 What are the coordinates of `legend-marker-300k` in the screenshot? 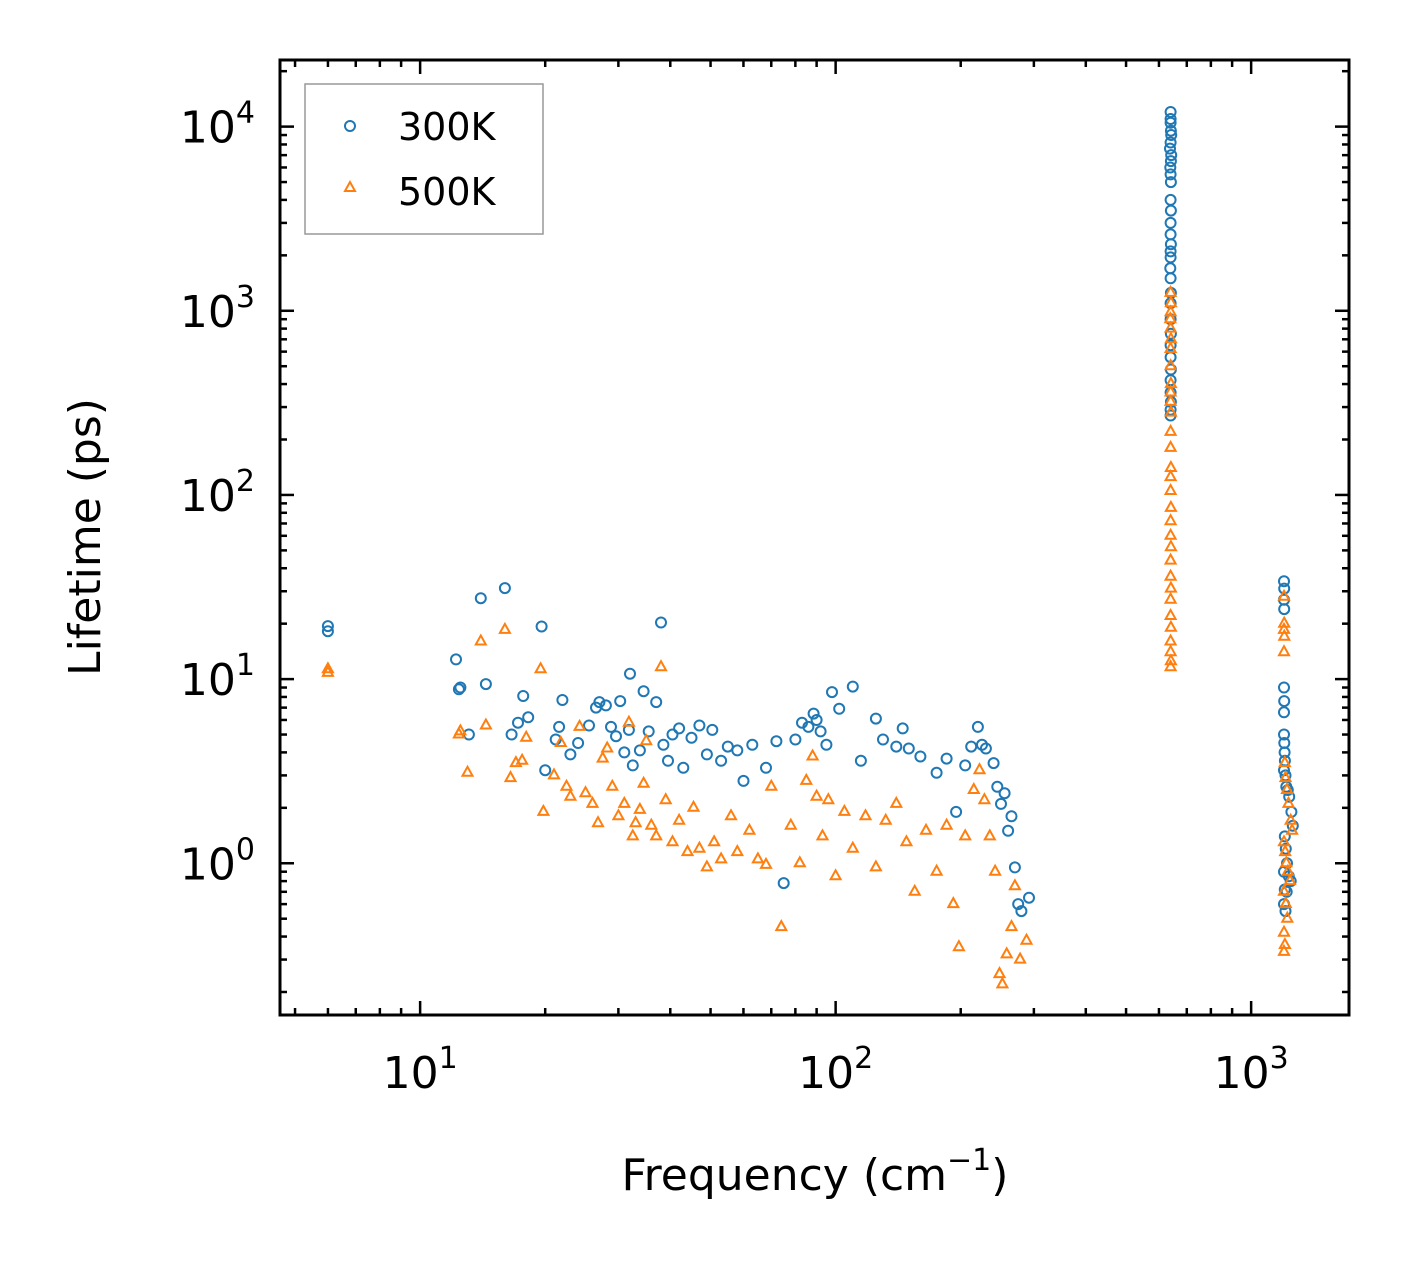 It's located at (350, 126).